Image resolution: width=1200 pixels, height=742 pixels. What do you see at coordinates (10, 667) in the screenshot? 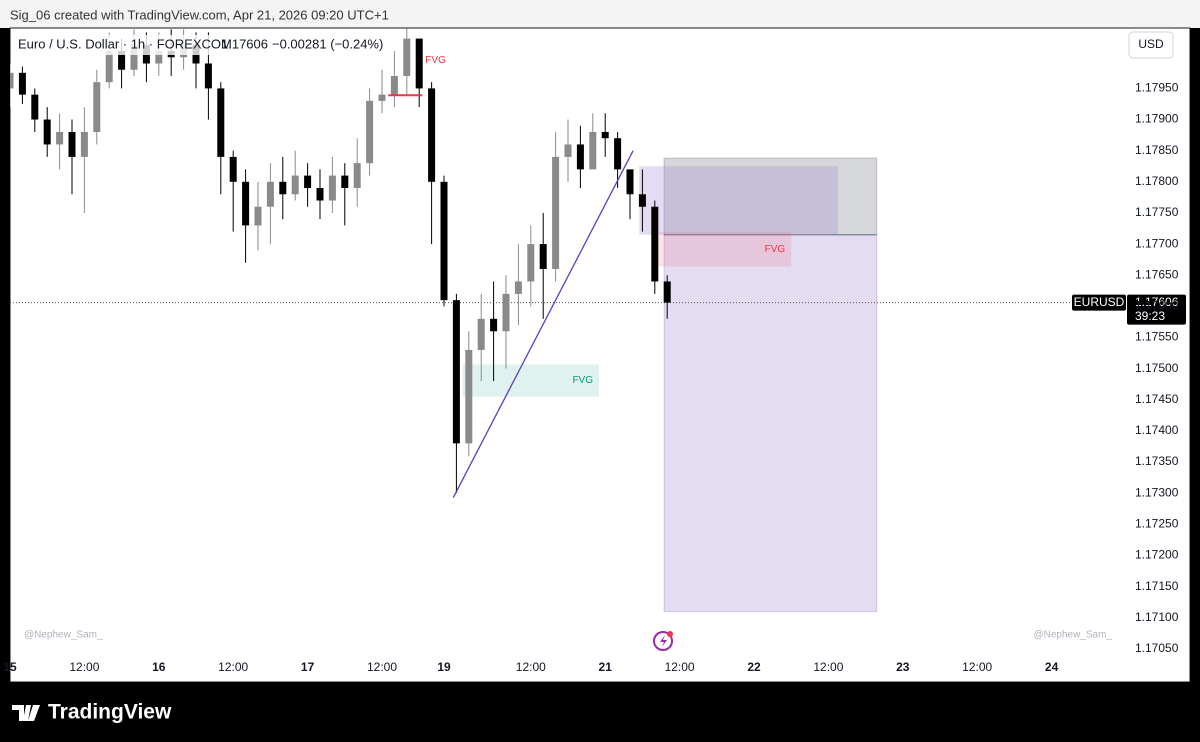
I see `x-tick-label: 15` at bounding box center [10, 667].